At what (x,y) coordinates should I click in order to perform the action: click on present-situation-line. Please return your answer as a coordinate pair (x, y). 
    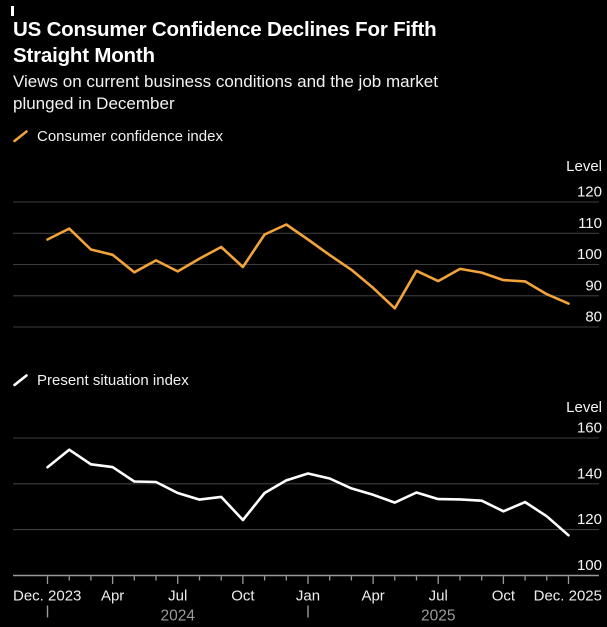
    Looking at the image, I should click on (308, 492).